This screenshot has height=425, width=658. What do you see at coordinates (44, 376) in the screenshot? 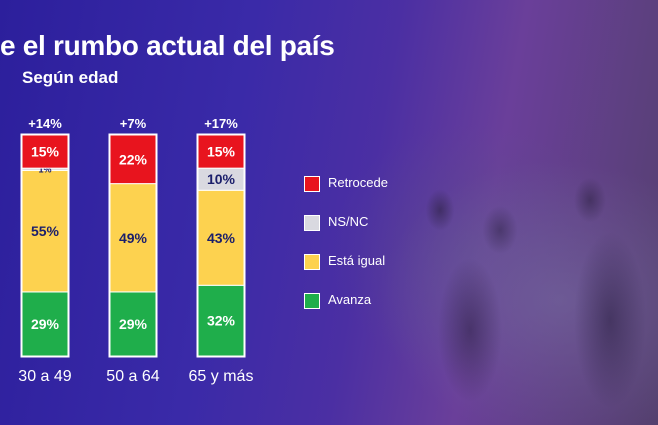
I see `category-label: 30 a 49` at bounding box center [44, 376].